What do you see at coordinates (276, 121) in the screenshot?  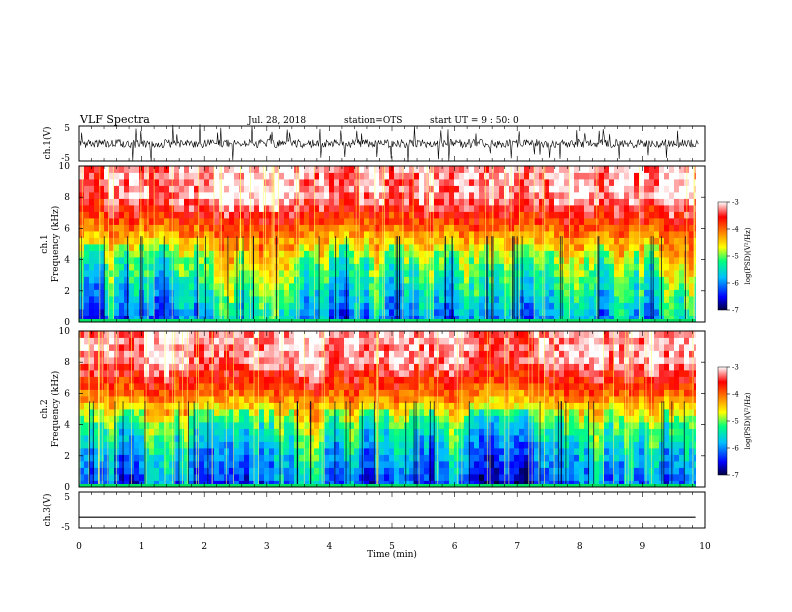 I see `figure-date: Jul. 28, 2018` at bounding box center [276, 121].